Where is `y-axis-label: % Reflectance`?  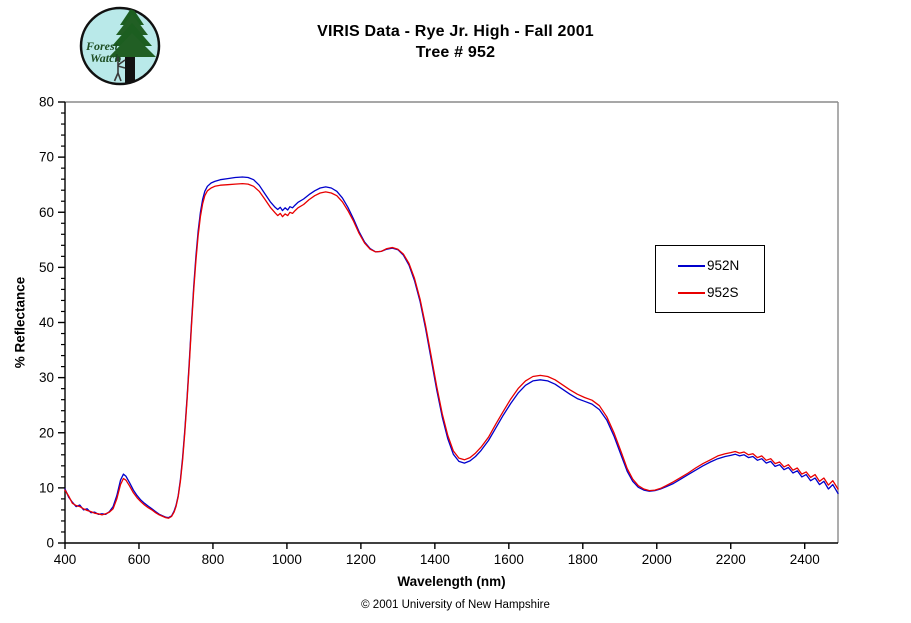
y-axis-label: % Reflectance is located at coordinates (20, 322).